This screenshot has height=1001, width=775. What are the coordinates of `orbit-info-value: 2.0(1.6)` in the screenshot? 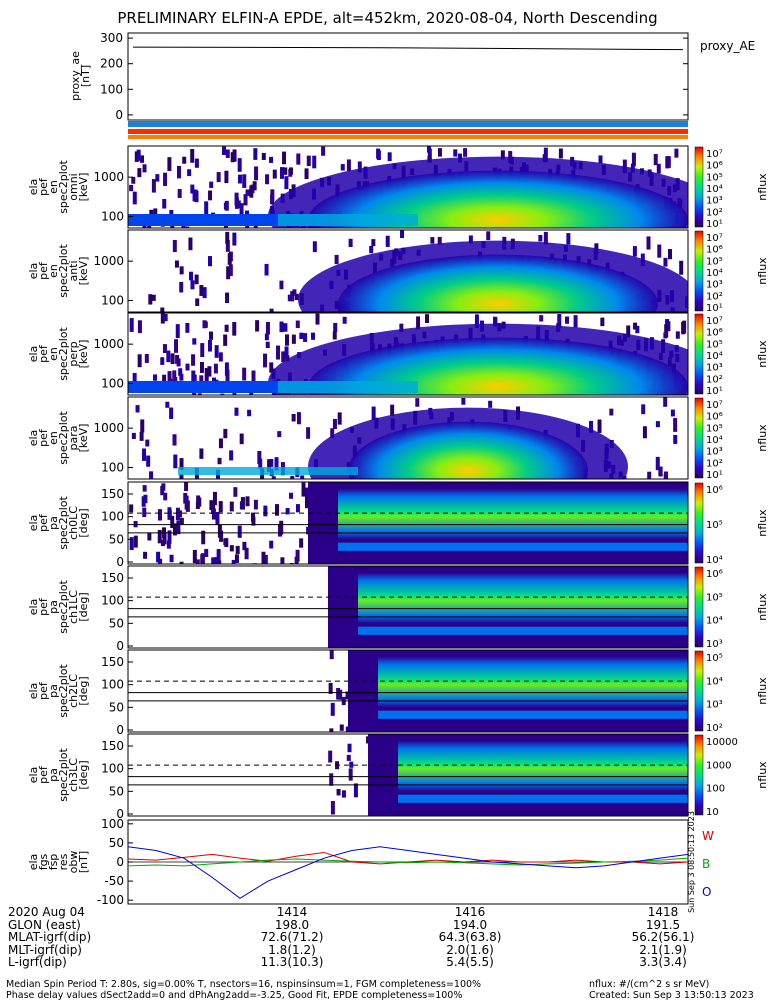 It's located at (470, 949).